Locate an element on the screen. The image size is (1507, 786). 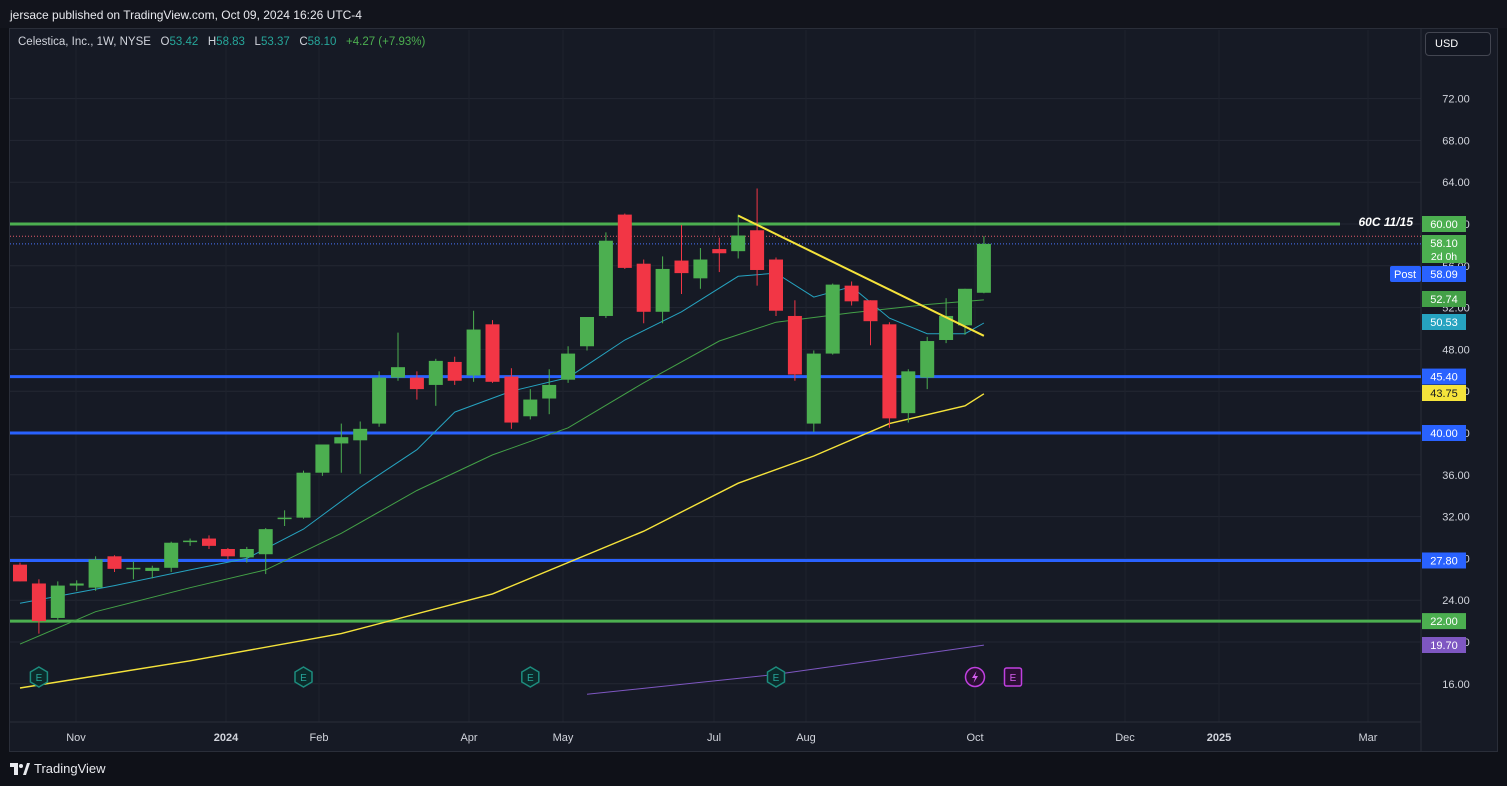
open-value: 53.42 is located at coordinates (184, 42).